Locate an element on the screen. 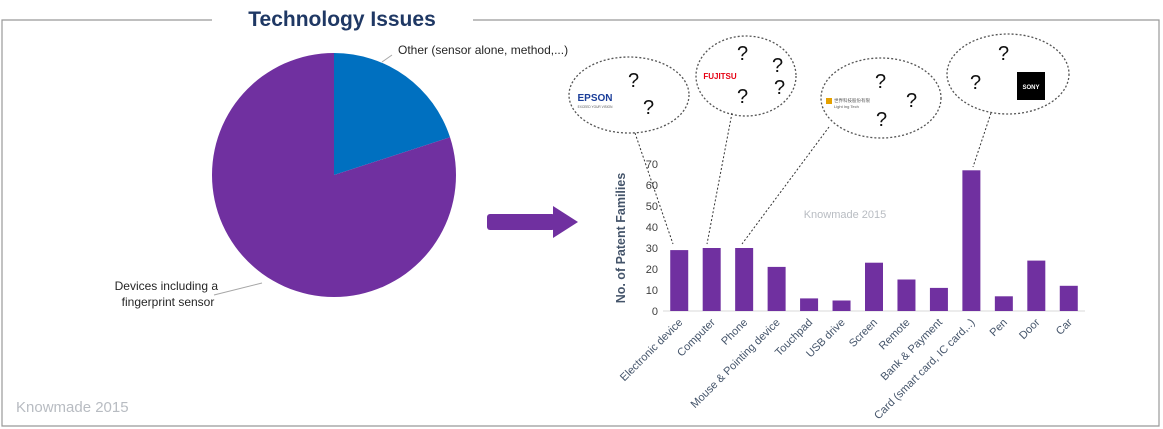 This screenshot has height=429, width=1163. sony-logo-box is located at coordinates (1031, 86).